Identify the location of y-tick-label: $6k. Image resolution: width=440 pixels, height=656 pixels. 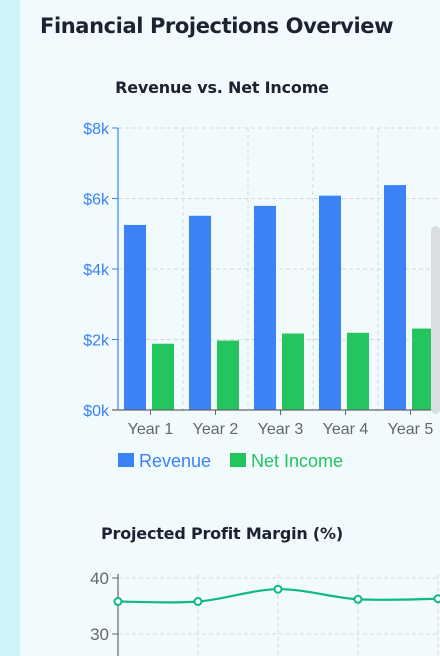
(96, 200).